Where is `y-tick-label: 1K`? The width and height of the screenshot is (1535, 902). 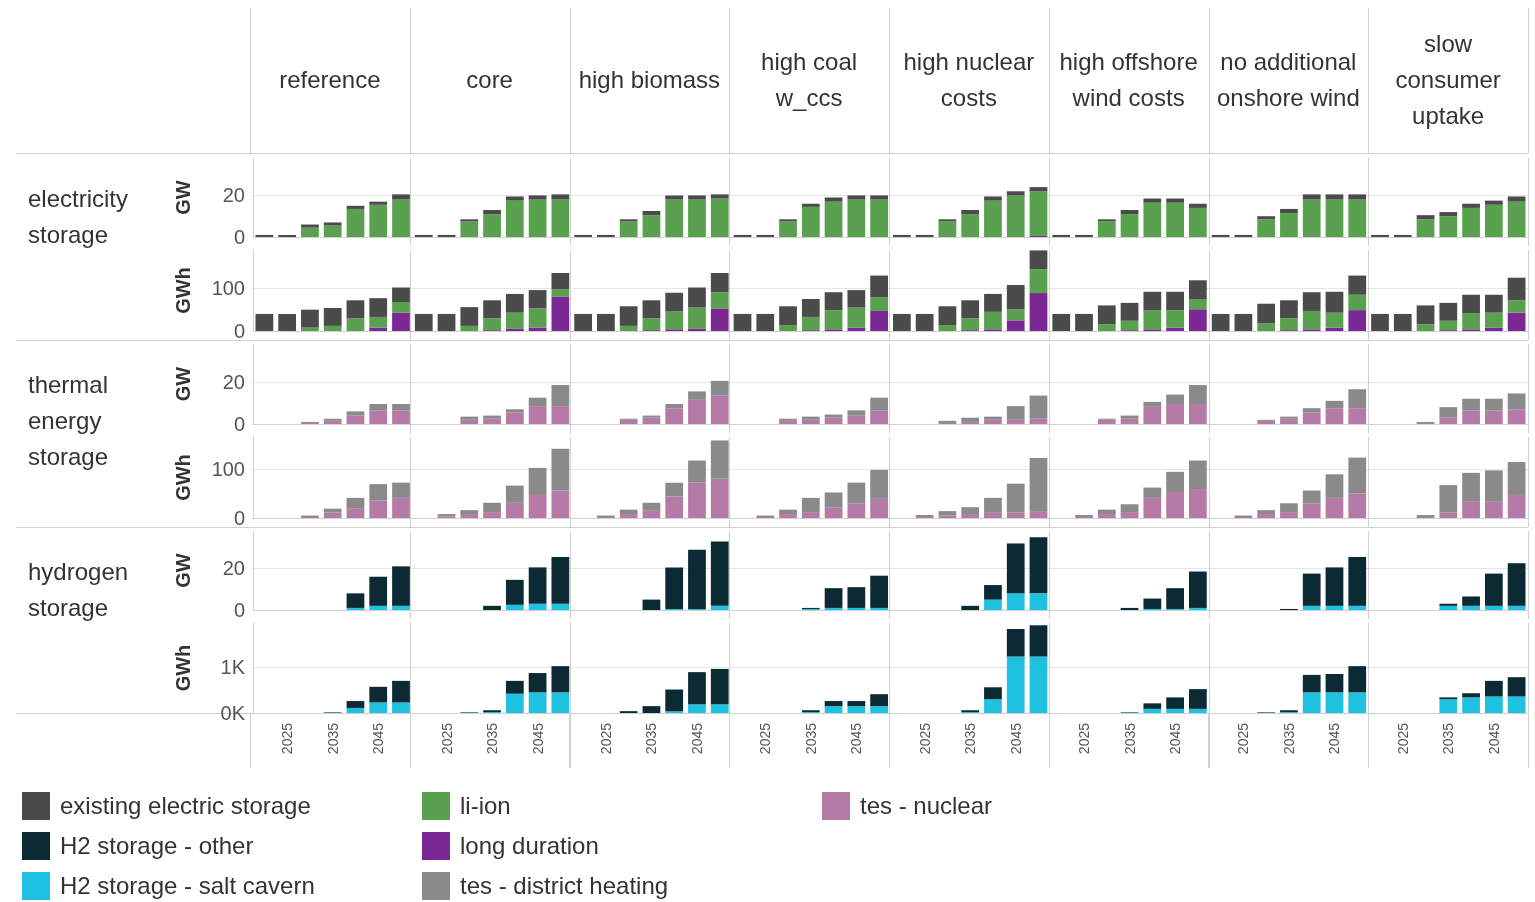
y-tick-label: 1K is located at coordinates (233, 667).